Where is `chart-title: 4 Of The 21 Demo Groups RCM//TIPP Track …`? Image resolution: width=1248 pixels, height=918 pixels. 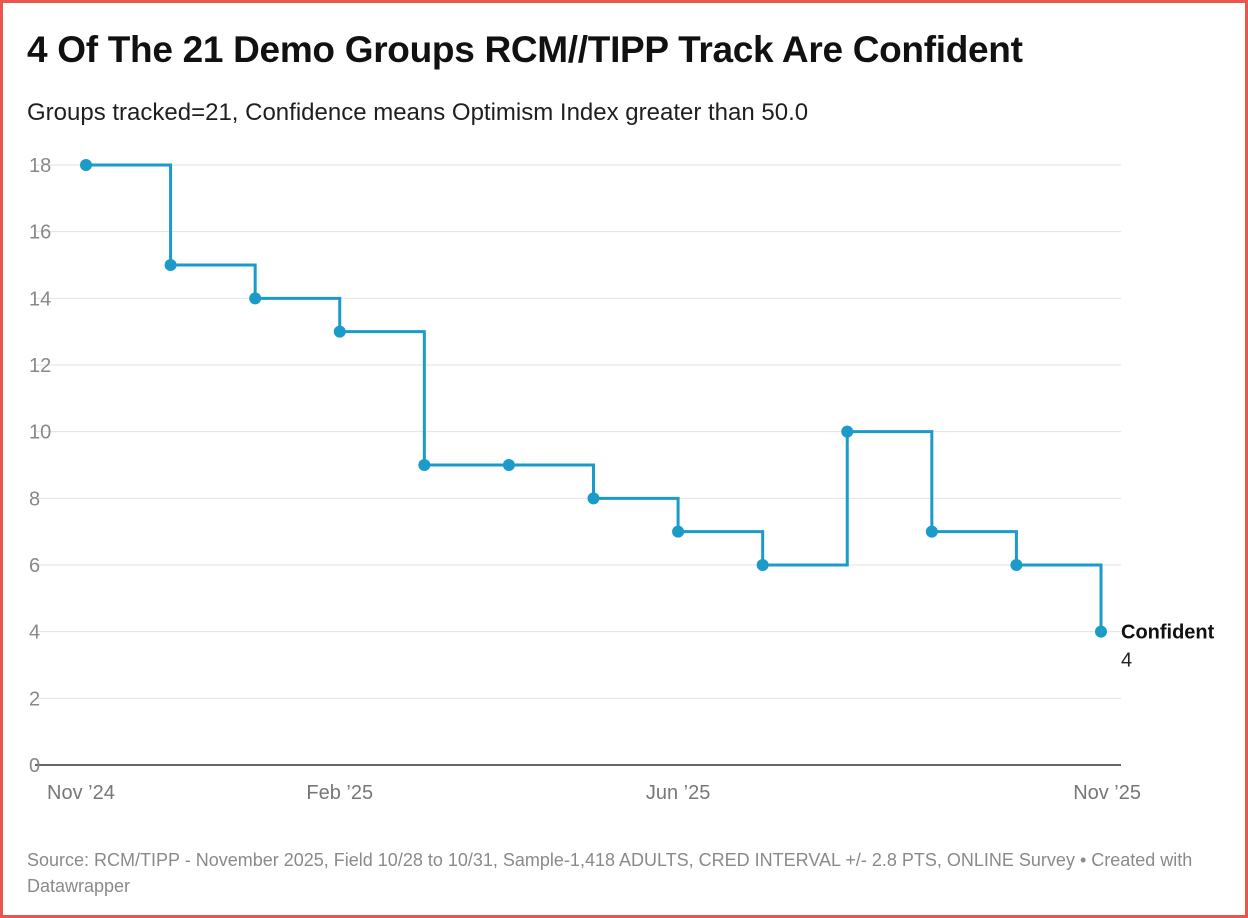
chart-title: 4 Of The 21 Demo Groups RCM//TIPP Track … is located at coordinates (525, 49).